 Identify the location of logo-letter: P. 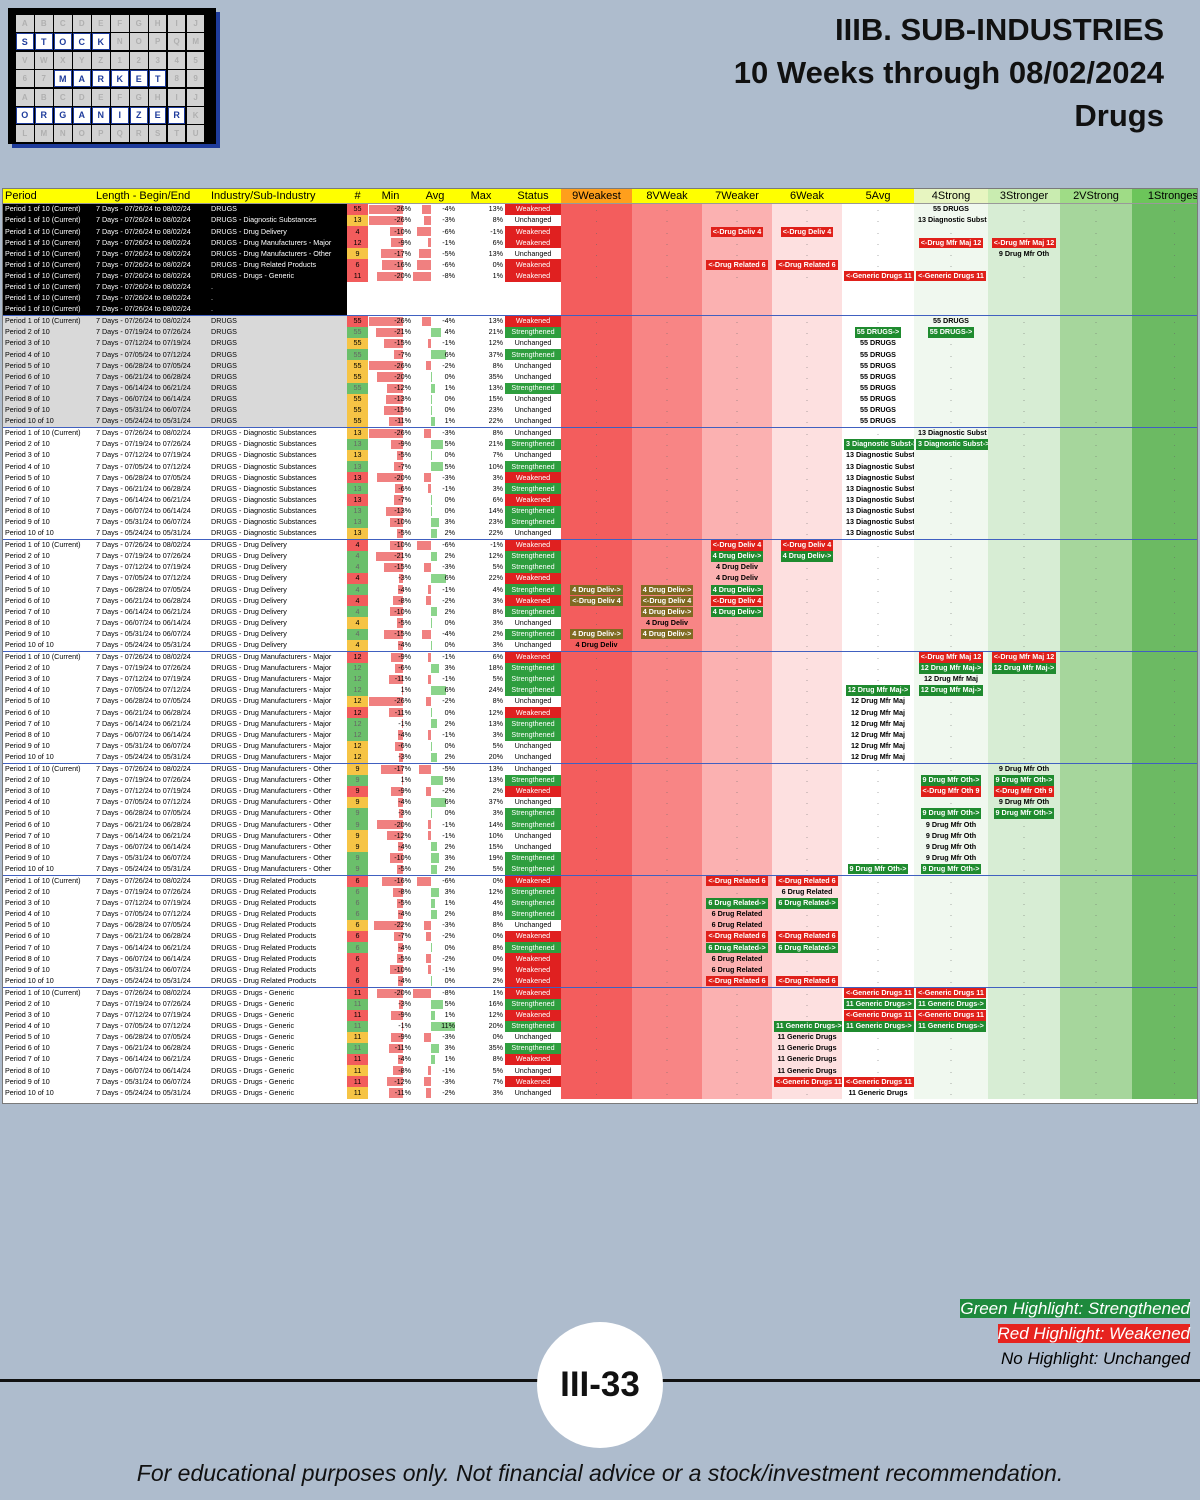
(157, 42).